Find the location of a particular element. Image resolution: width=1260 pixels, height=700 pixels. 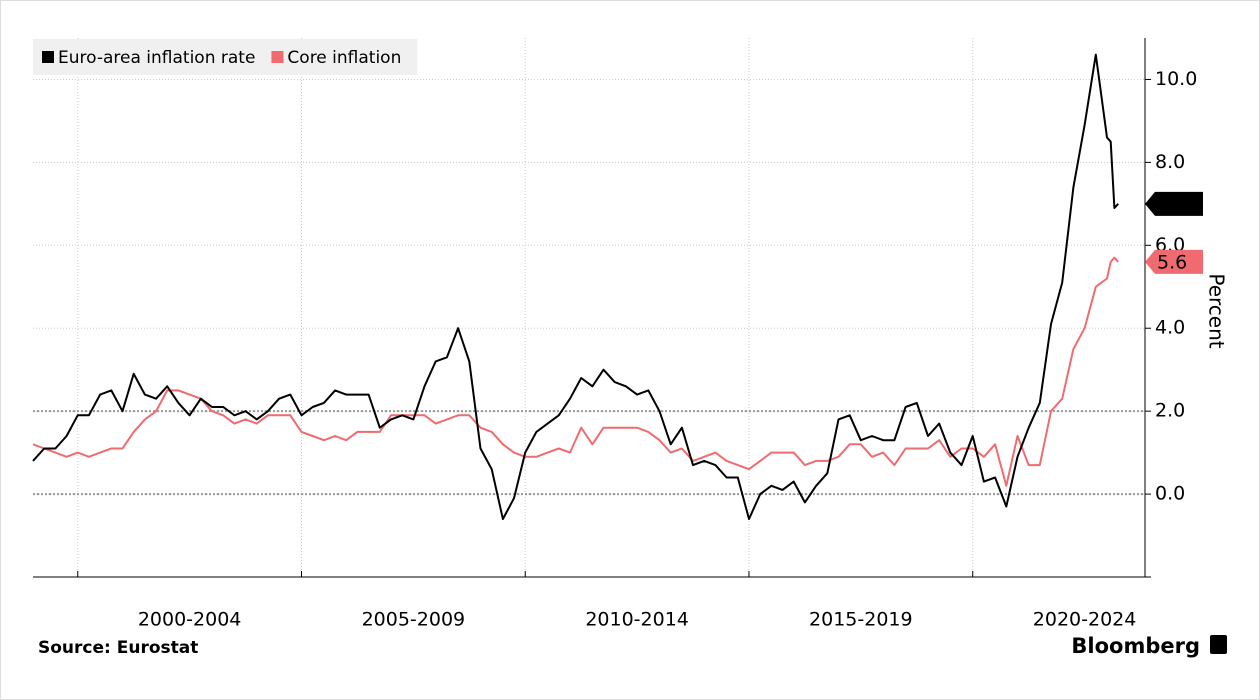

x-tick-label: 2015-2019 is located at coordinates (861, 620).